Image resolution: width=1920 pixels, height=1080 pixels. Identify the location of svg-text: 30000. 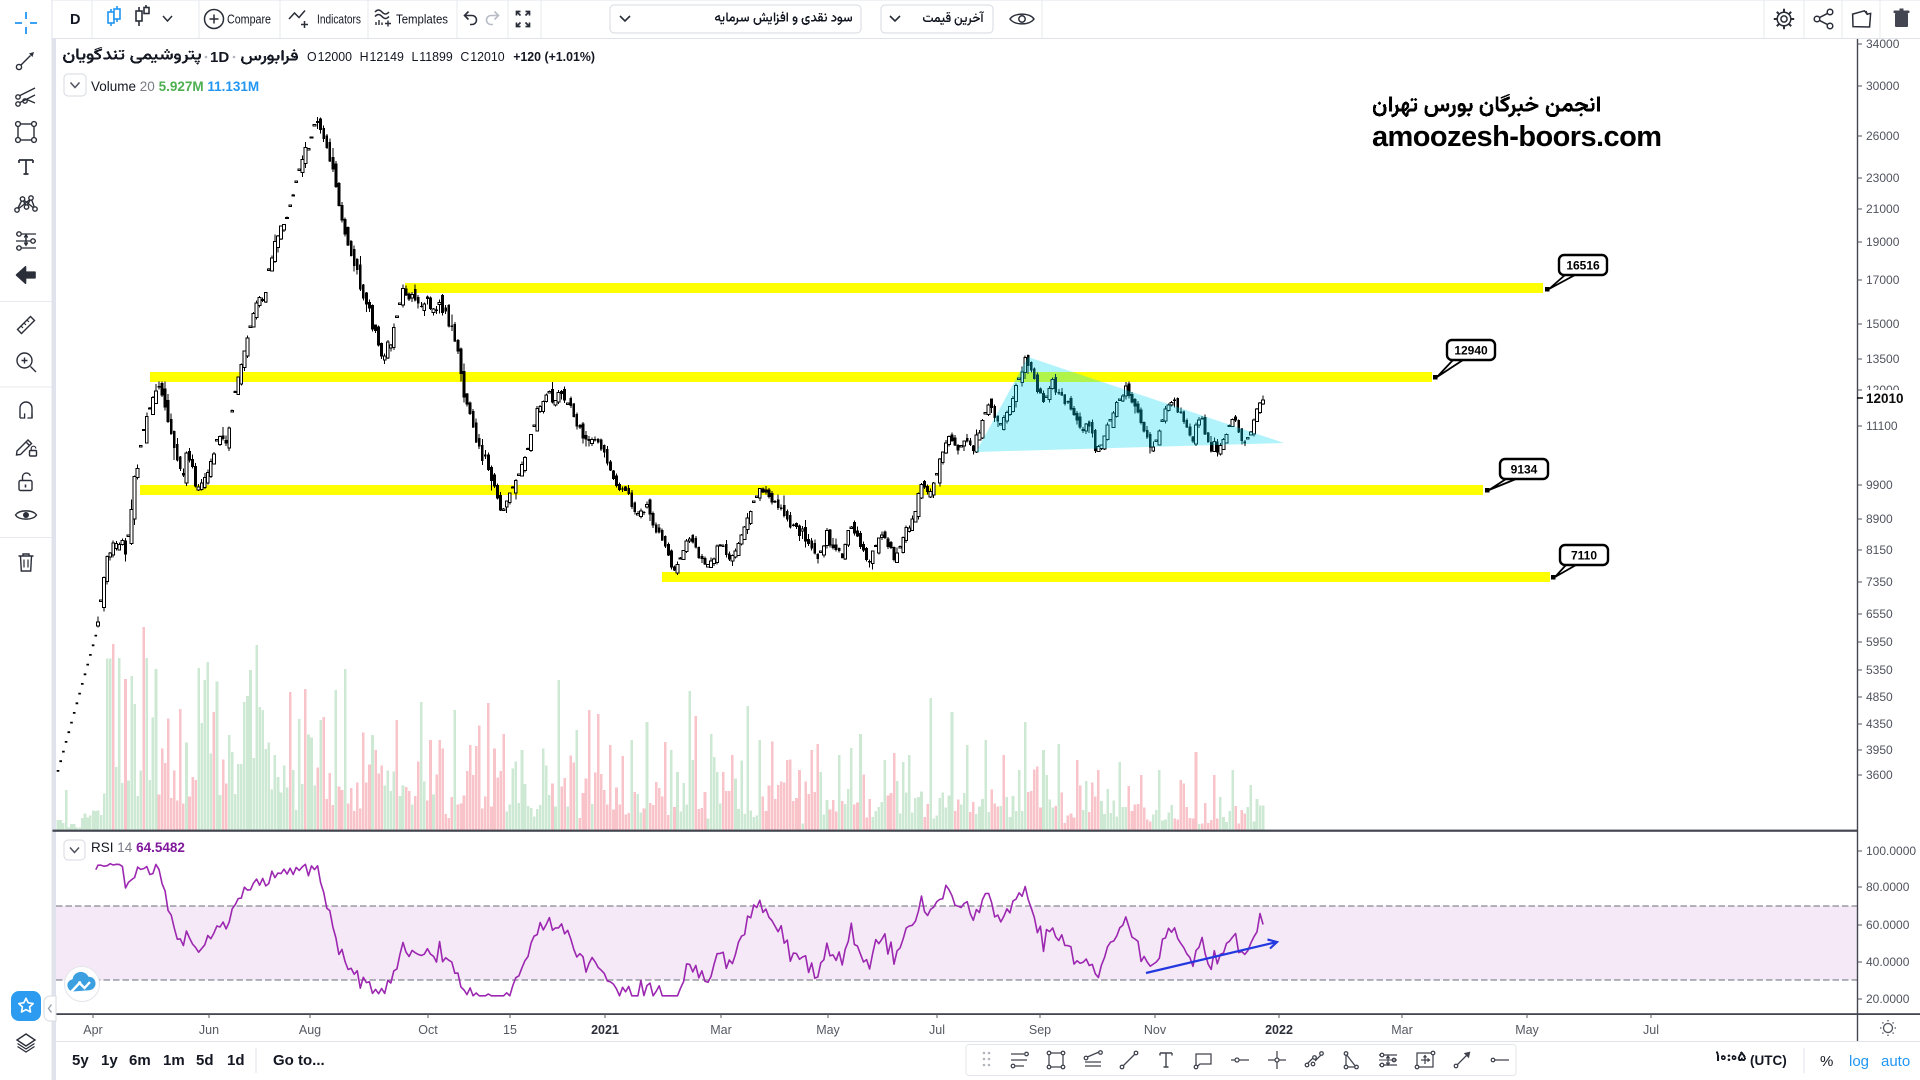
(1883, 86).